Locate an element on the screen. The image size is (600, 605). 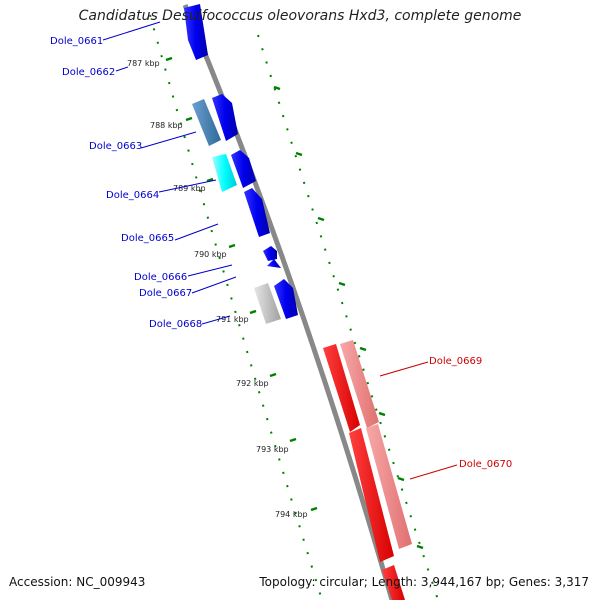
gene-label-dole-0662: Dole_0662 is located at coordinates (88, 72).